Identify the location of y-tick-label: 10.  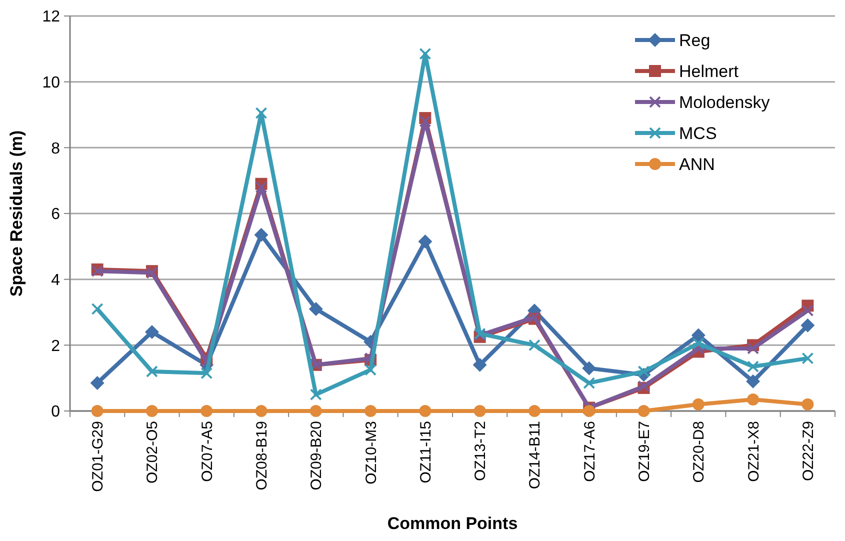
(51, 83).